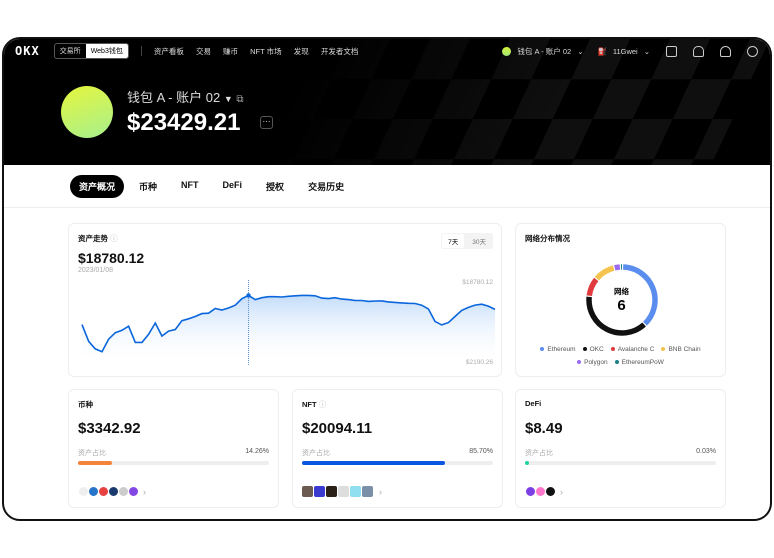 Image resolution: width=774 pixels, height=558 pixels. I want to click on legend-row: Polygon EthereumPoW, so click(620, 362).